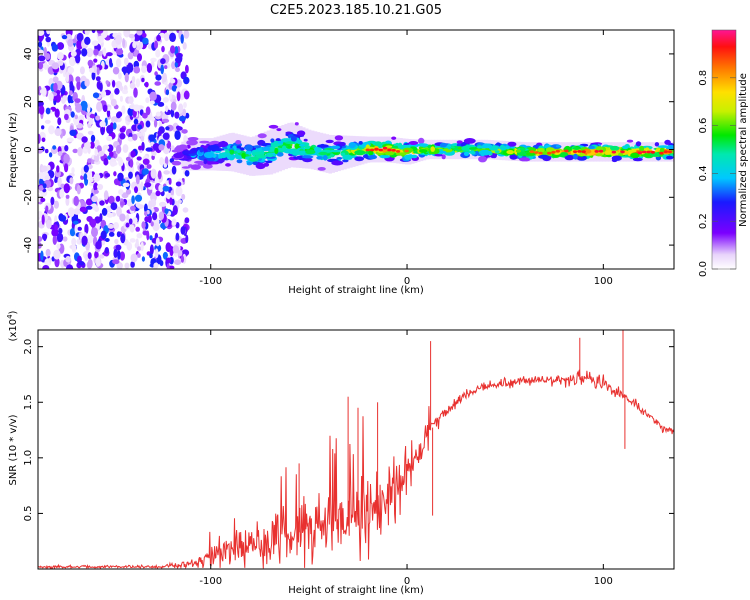  What do you see at coordinates (407, 581) in the screenshot?
I see `snr-xtick-label: 0` at bounding box center [407, 581].